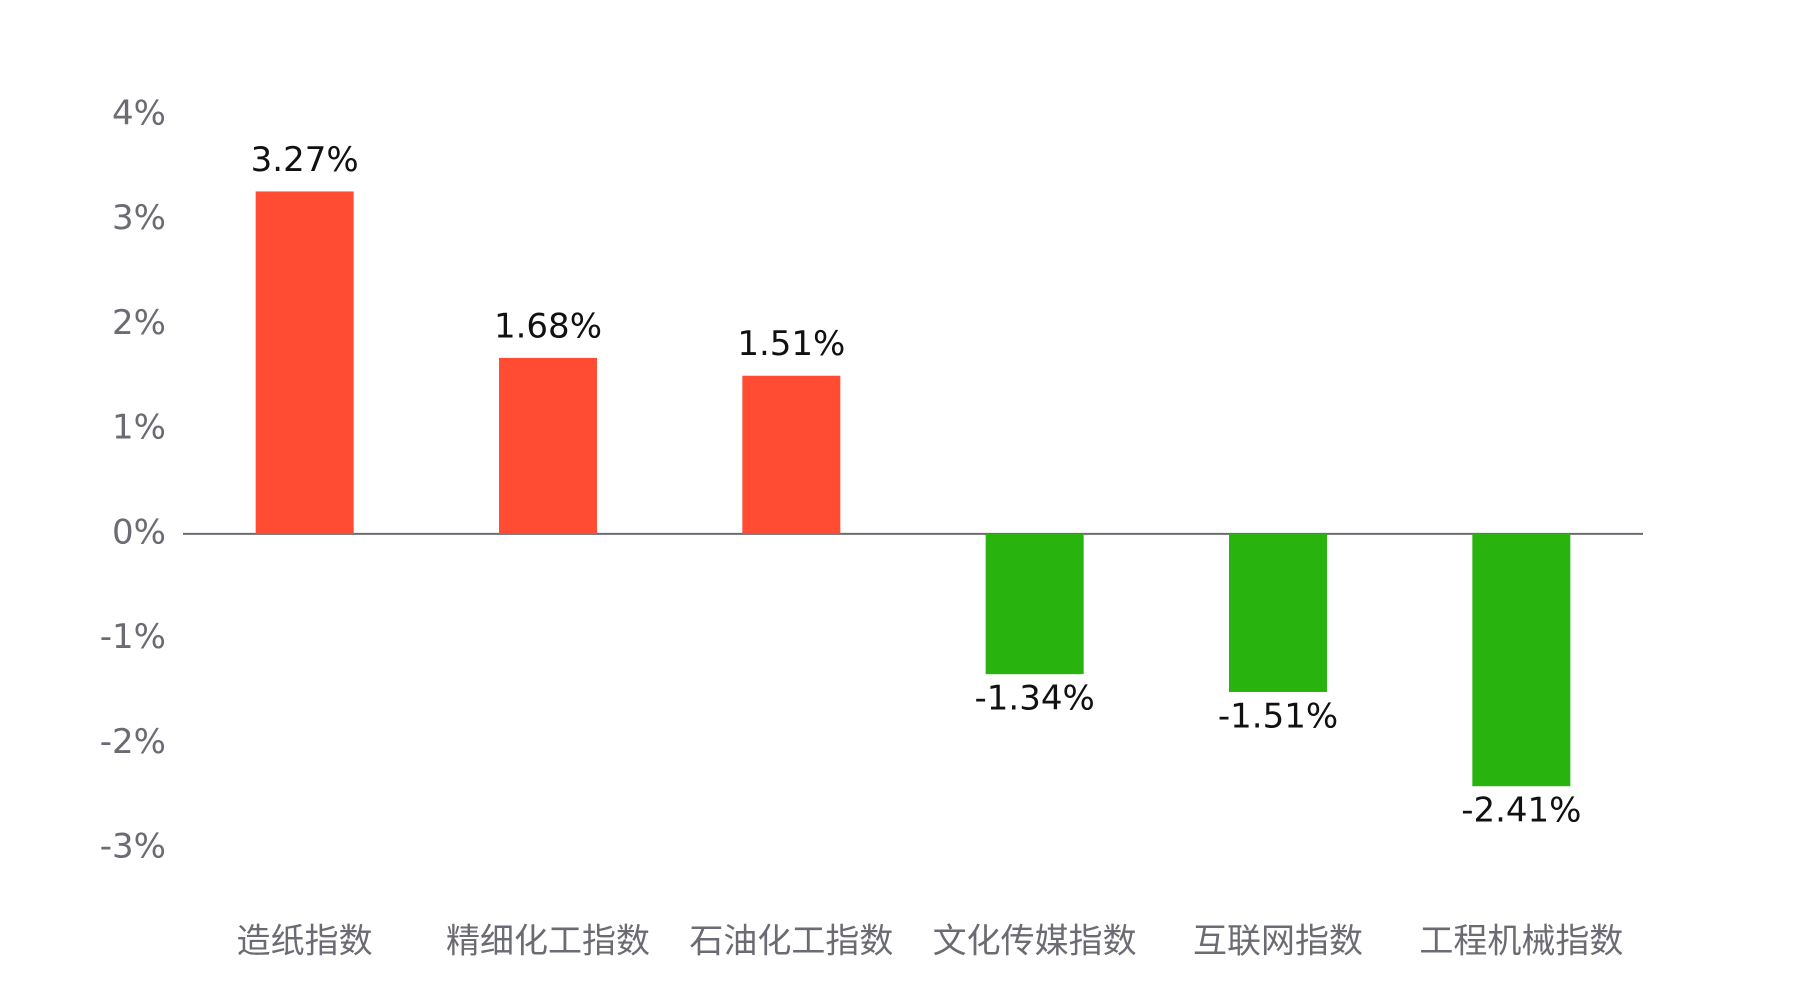 The image size is (1800, 1000). What do you see at coordinates (305, 160) in the screenshot?
I see `value-label: 3.27%` at bounding box center [305, 160].